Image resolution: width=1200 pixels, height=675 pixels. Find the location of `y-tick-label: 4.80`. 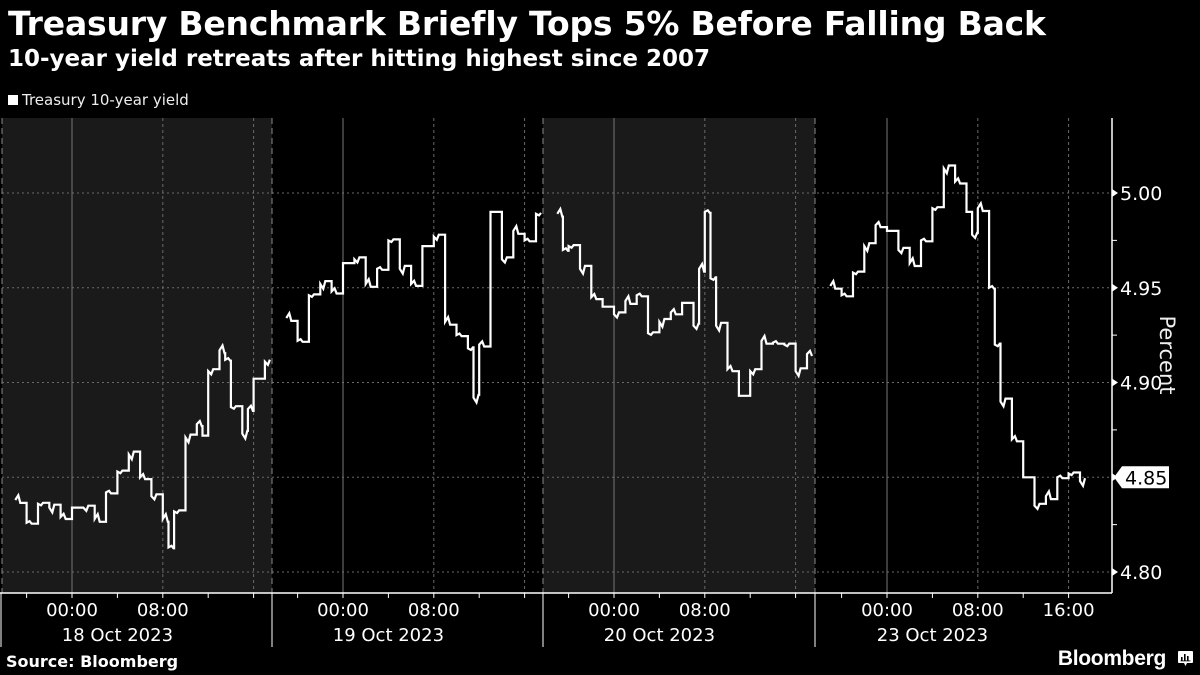

y-tick-label: 4.80 is located at coordinates (1141, 573).